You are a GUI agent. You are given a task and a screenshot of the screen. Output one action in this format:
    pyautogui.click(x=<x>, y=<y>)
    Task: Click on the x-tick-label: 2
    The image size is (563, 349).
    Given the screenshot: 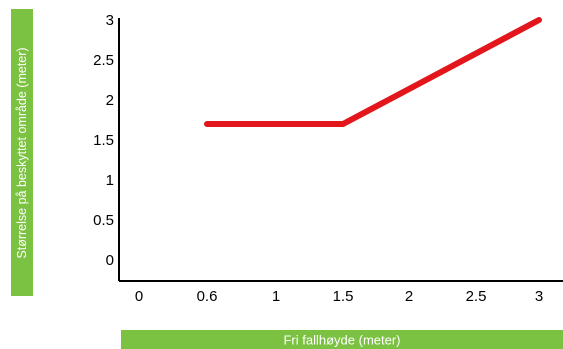 What is the action you would take?
    pyautogui.click(x=409, y=296)
    